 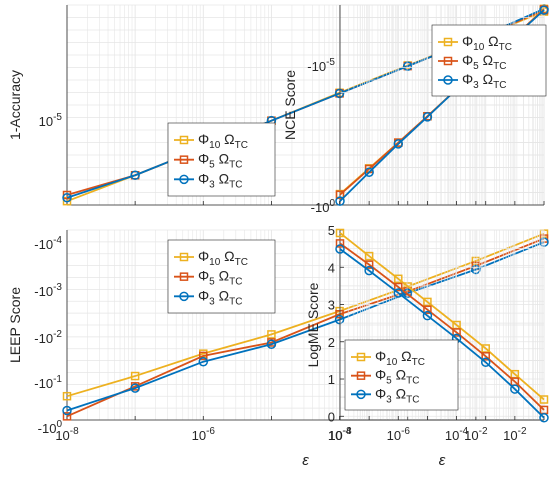 What do you see at coordinates (321, 65) in the screenshot?
I see `y-tick-label: -10-5` at bounding box center [321, 65].